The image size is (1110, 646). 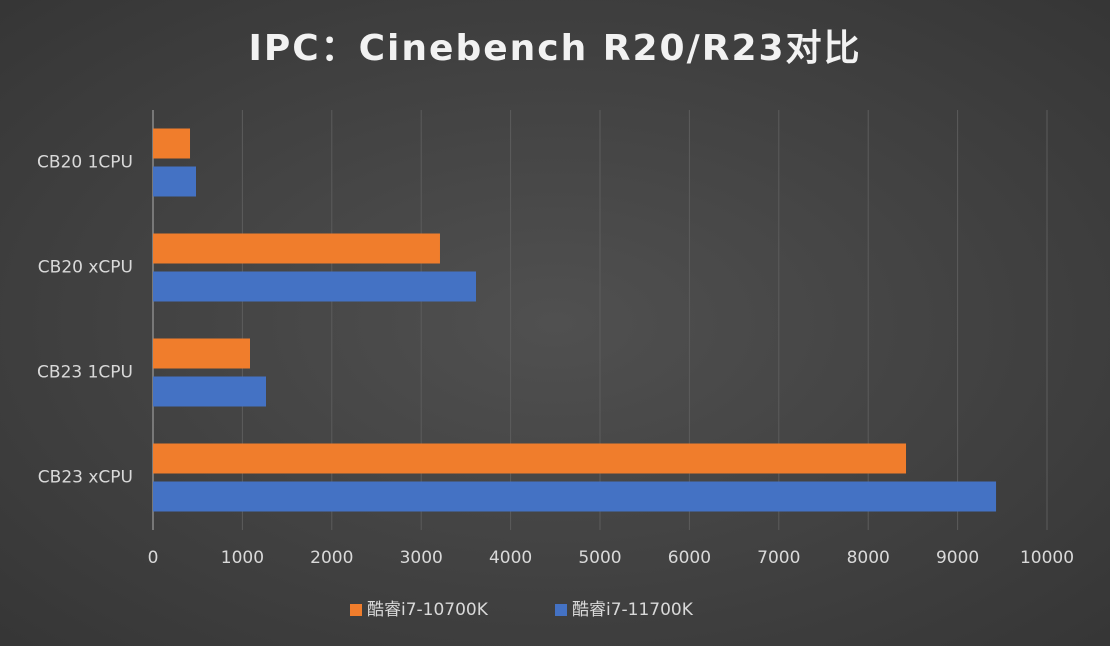 I want to click on y-tick-label: CB23 xCPU, so click(x=85, y=478).